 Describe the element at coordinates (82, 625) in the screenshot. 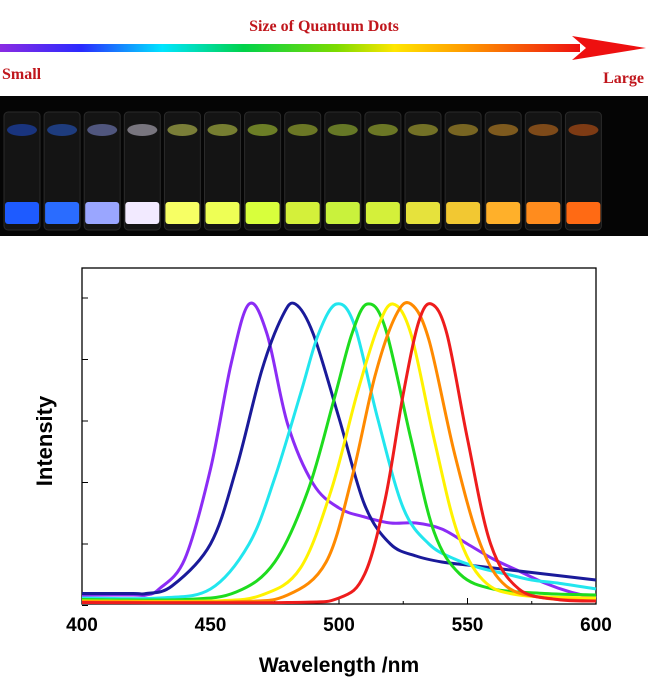

I see `x-tick-label: 400` at that location.